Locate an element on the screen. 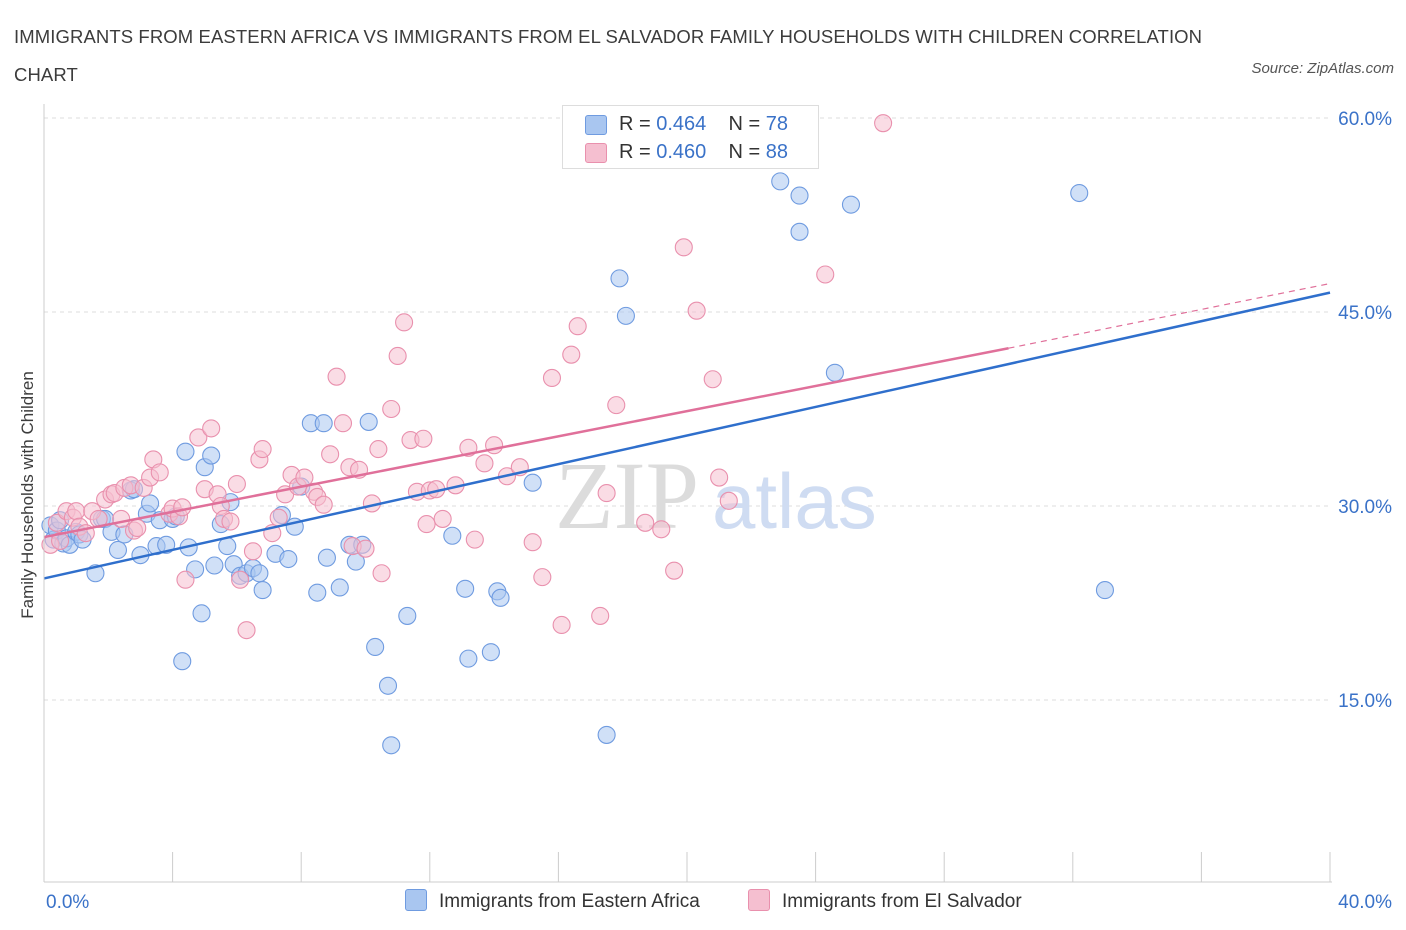 Image resolution: width=1406 pixels, height=930 pixels. watermark-atlas: atlas is located at coordinates (794, 501).